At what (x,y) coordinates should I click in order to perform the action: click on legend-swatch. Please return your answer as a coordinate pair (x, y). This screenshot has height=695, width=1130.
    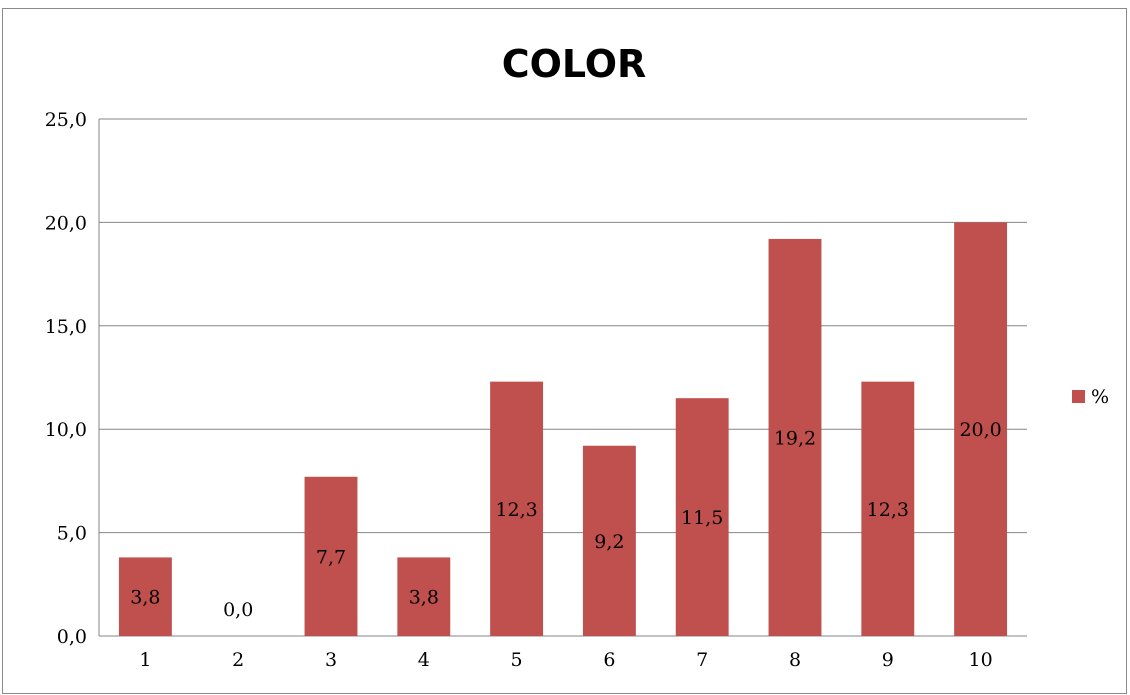
    Looking at the image, I should click on (1078, 396).